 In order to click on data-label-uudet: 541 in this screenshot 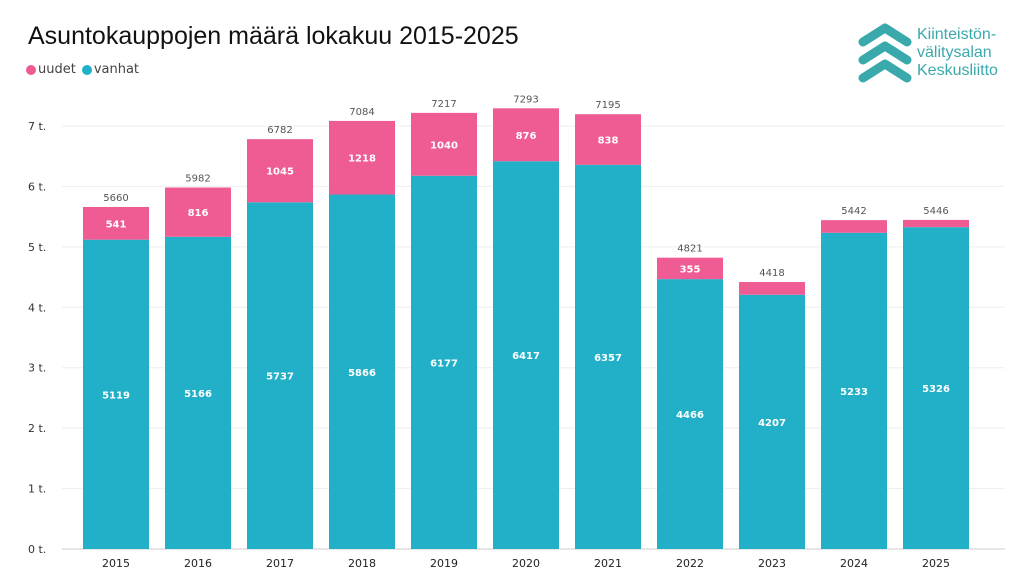, I will do `click(116, 224)`.